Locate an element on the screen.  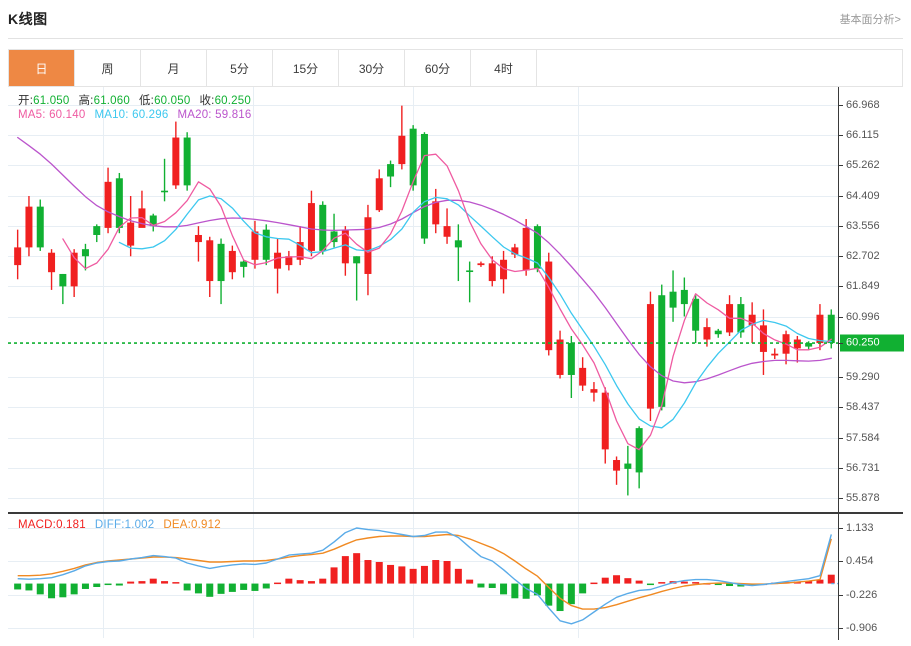
tab-bar-filler is located at coordinates (720, 68).